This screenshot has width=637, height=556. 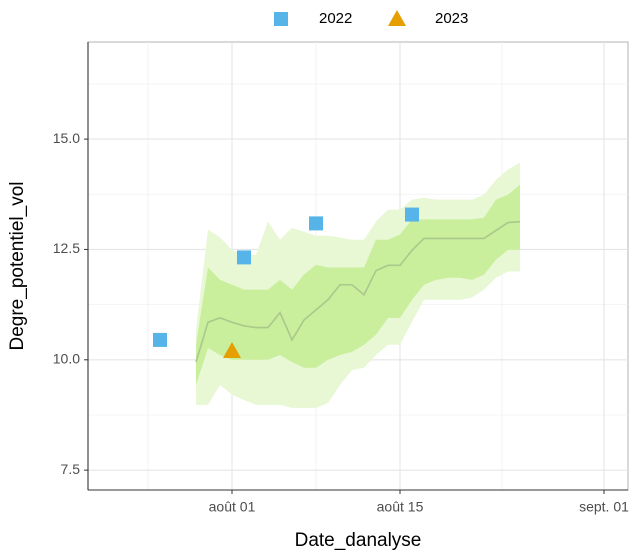 I want to click on y-axis-title: Degre_potentiel_vol, so click(x=17, y=265).